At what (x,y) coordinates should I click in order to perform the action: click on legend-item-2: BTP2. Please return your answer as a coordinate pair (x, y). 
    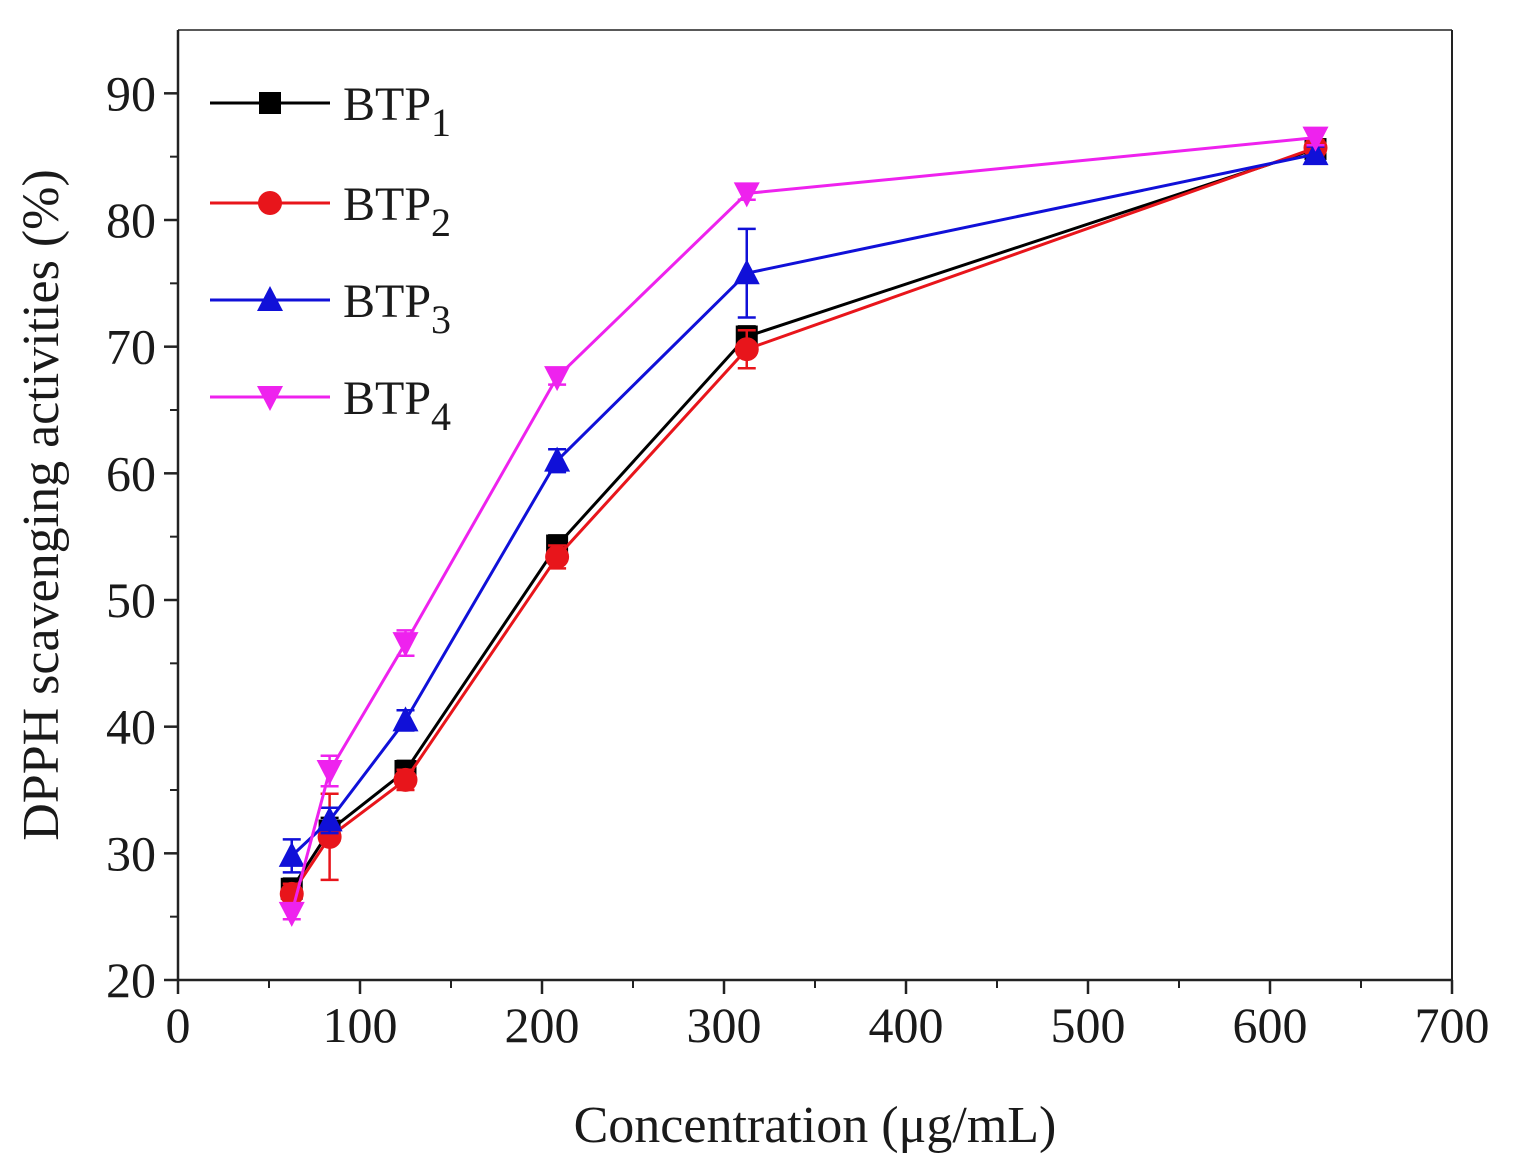
    Looking at the image, I should click on (330, 211).